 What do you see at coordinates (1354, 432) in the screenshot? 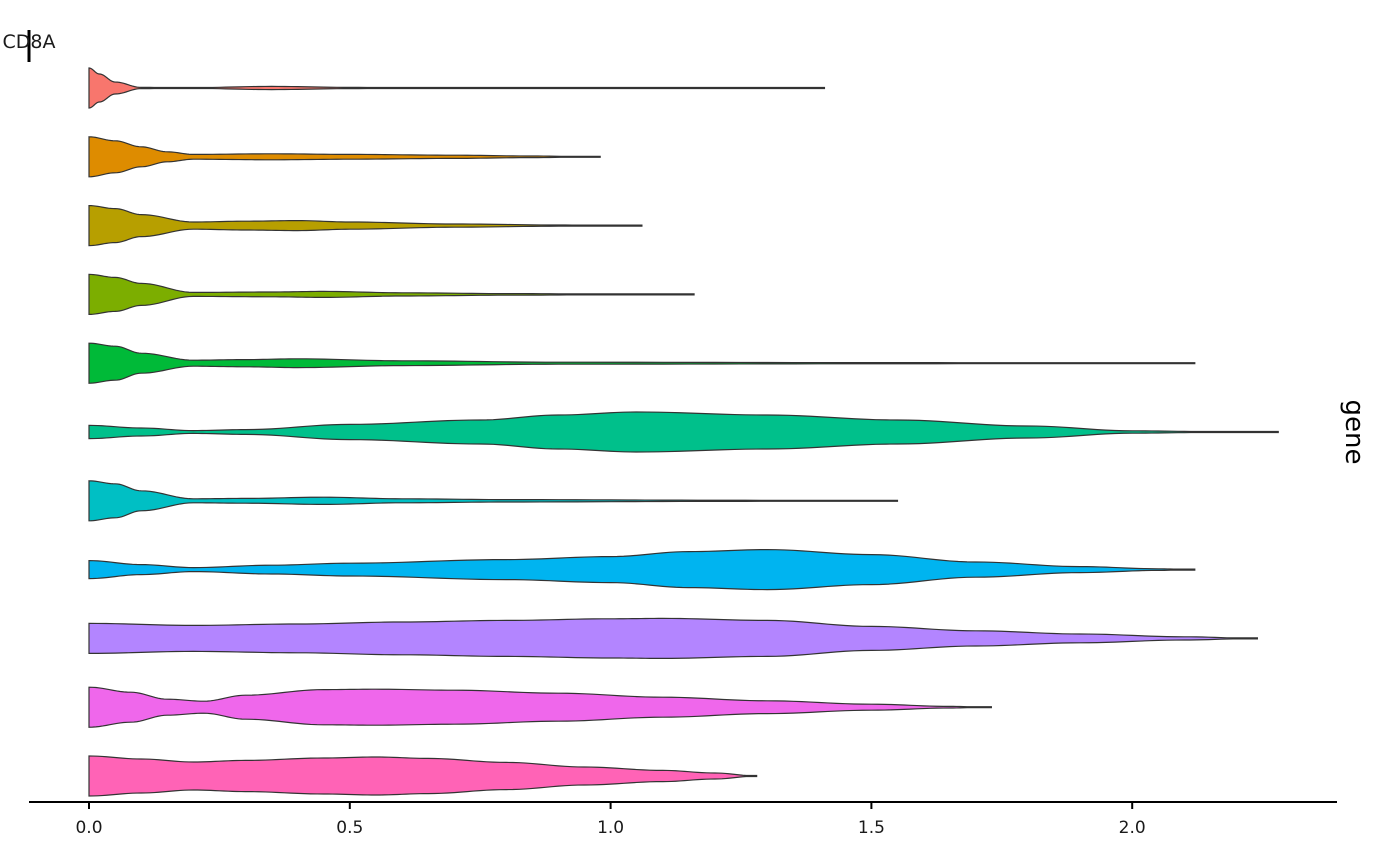
I see `strip-label: gene` at bounding box center [1354, 432].